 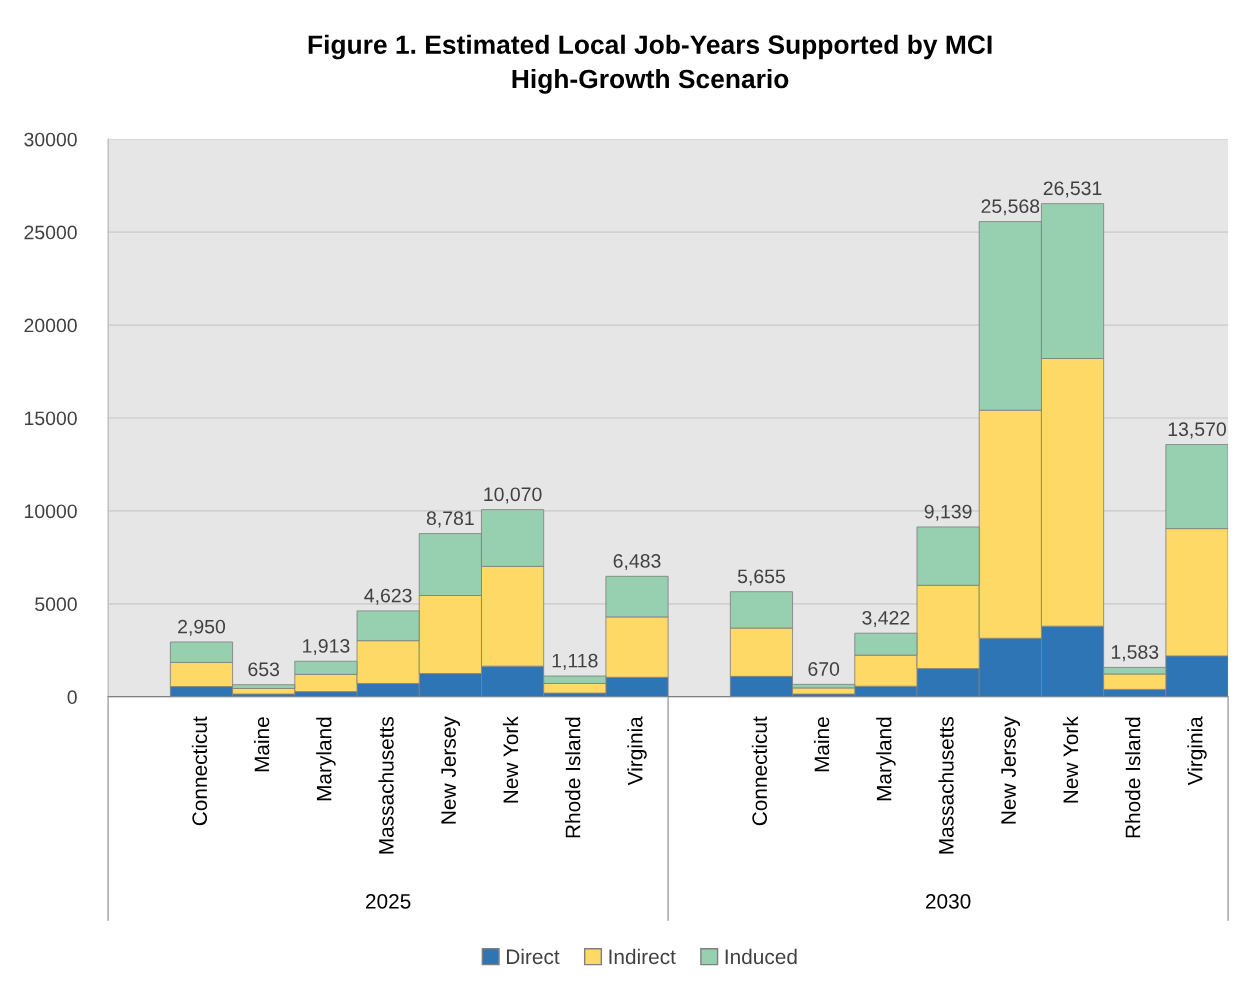 What do you see at coordinates (761, 956) in the screenshot?
I see `legend-label: Induced` at bounding box center [761, 956].